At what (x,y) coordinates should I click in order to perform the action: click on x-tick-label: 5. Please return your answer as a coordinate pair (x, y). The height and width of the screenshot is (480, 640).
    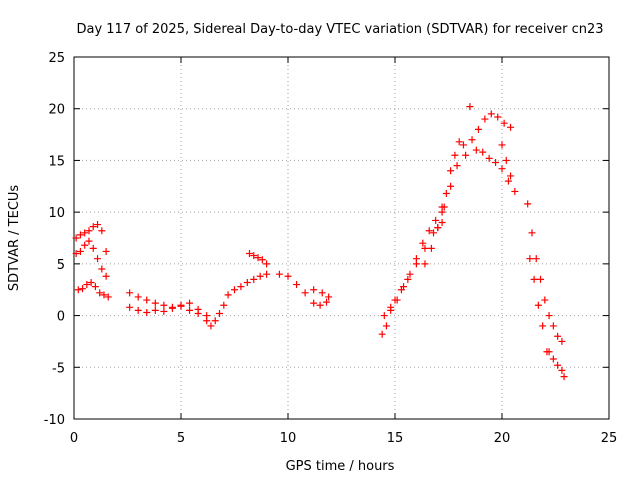
    Looking at the image, I should click on (181, 438).